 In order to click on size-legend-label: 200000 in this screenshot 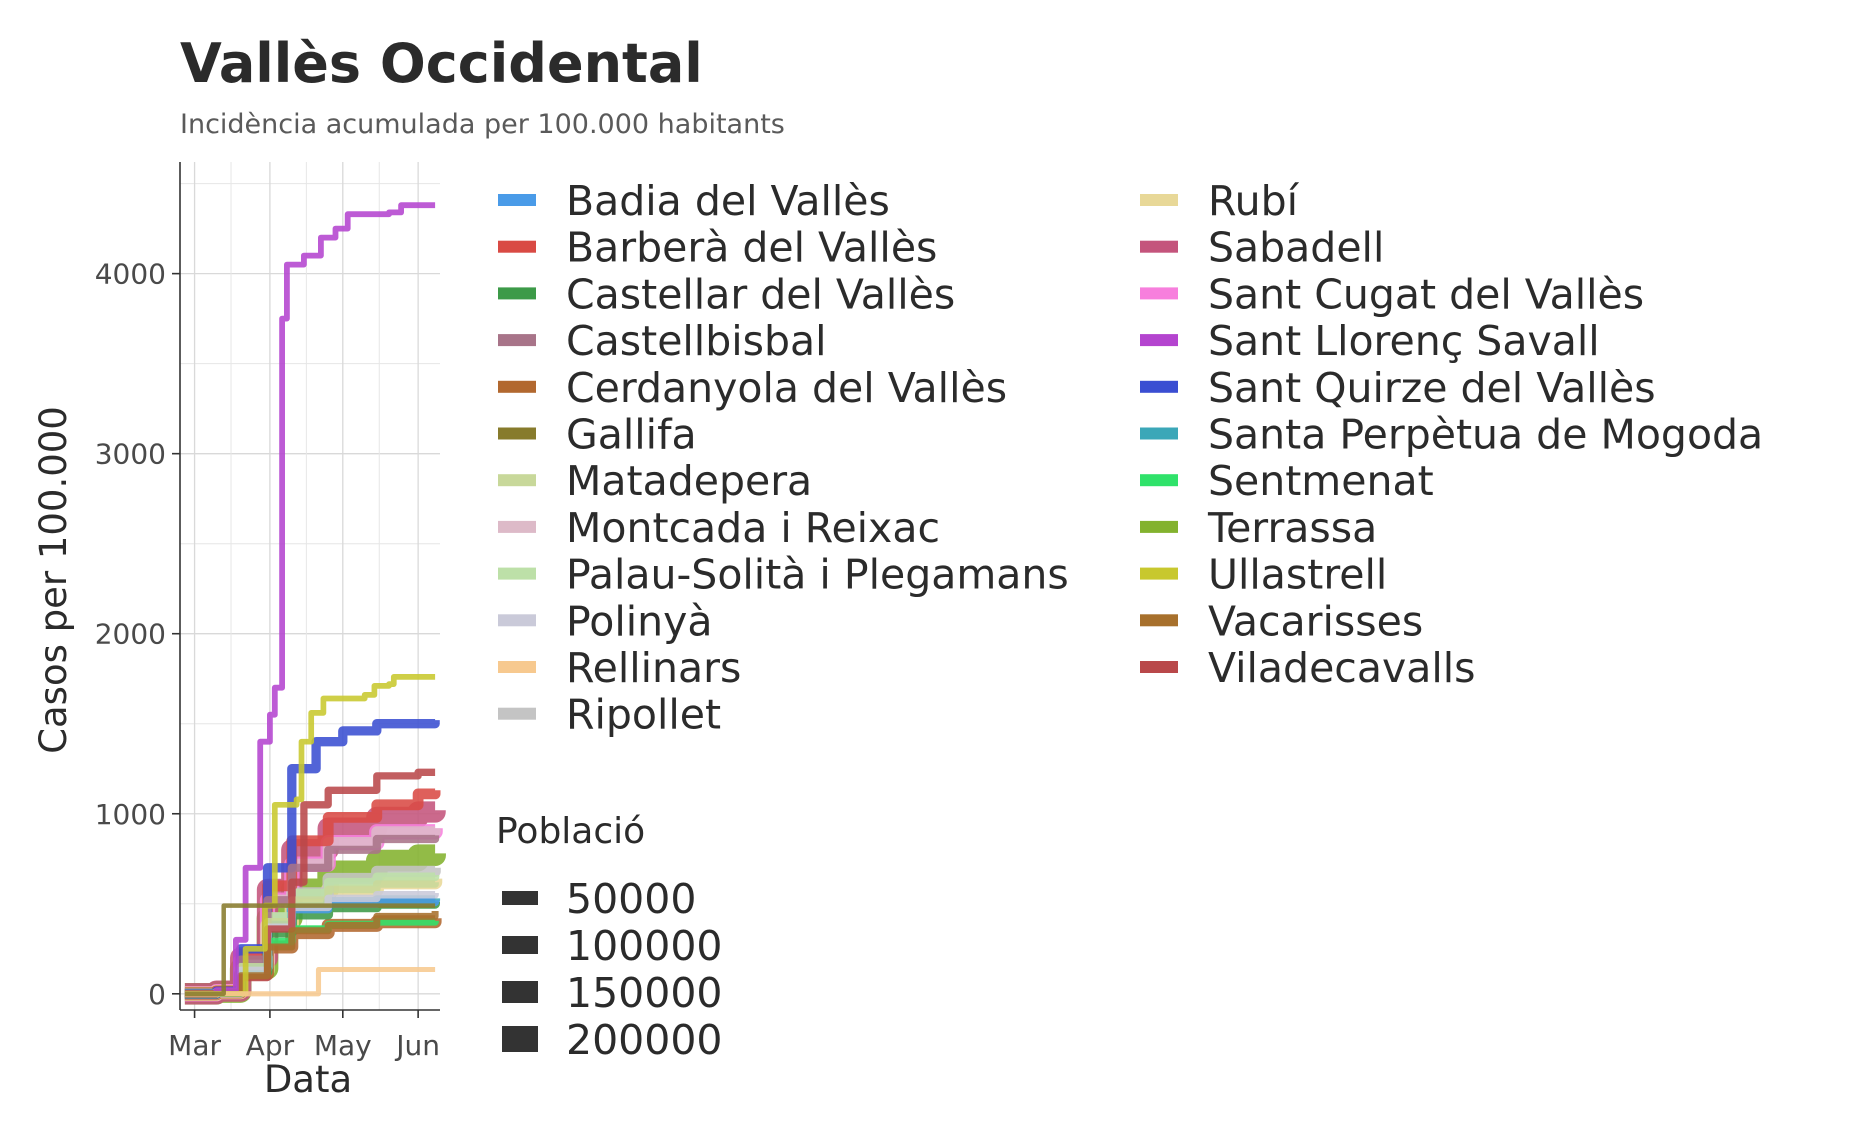, I will do `click(644, 1040)`.